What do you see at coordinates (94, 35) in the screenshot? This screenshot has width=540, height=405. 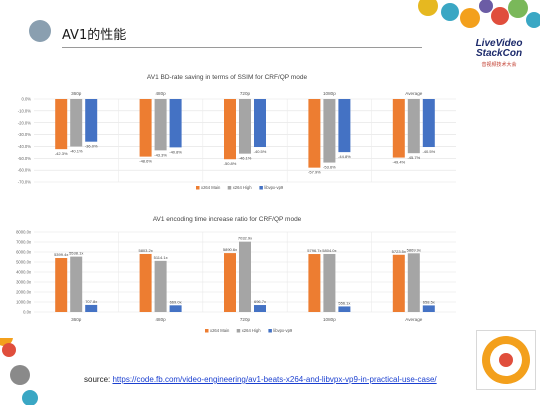 I see `slide-title: AV1的性能` at bounding box center [94, 35].